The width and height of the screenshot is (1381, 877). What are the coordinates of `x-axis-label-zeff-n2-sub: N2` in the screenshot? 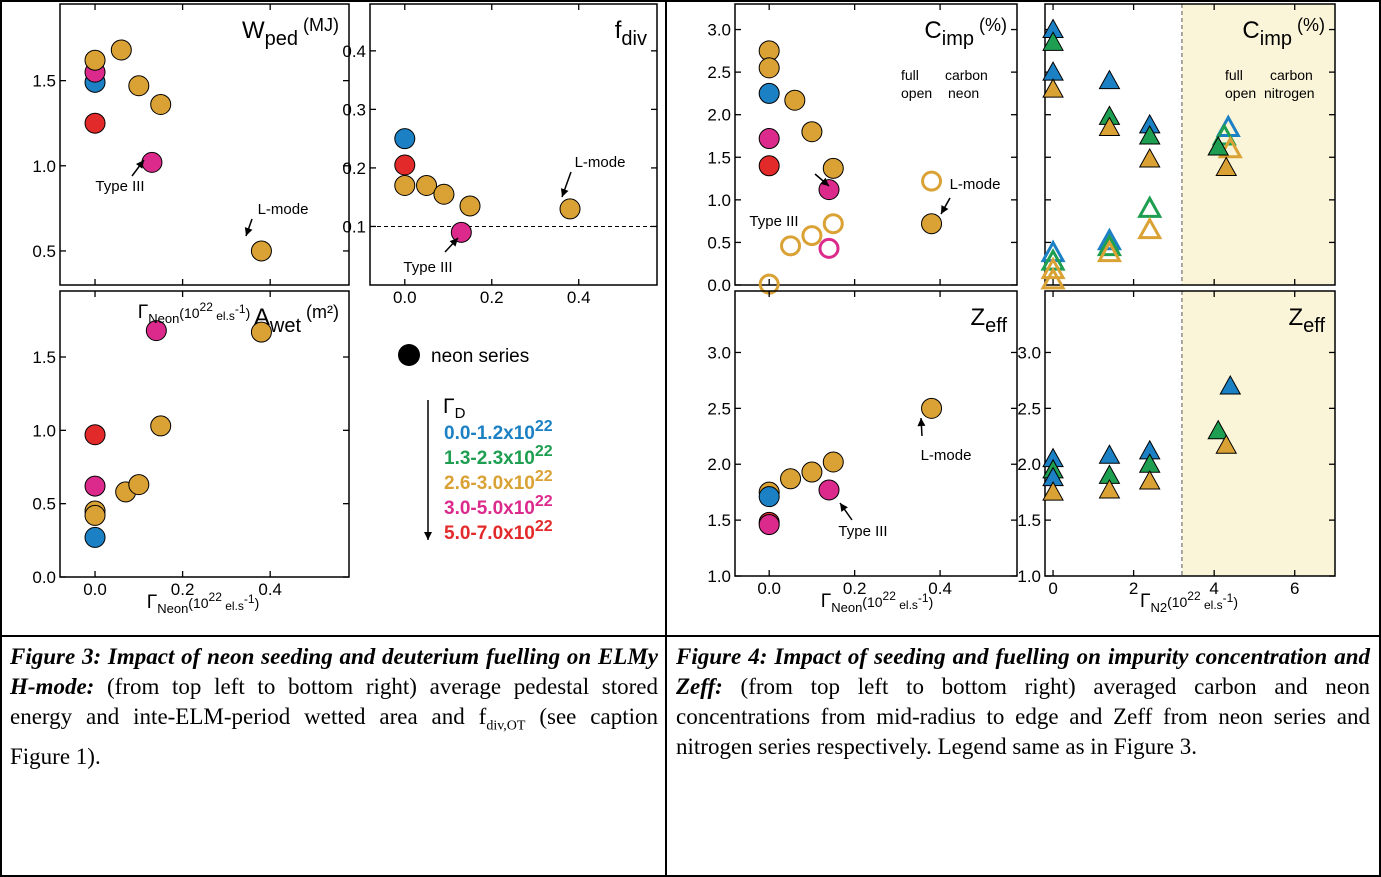 It's located at (1158, 607).